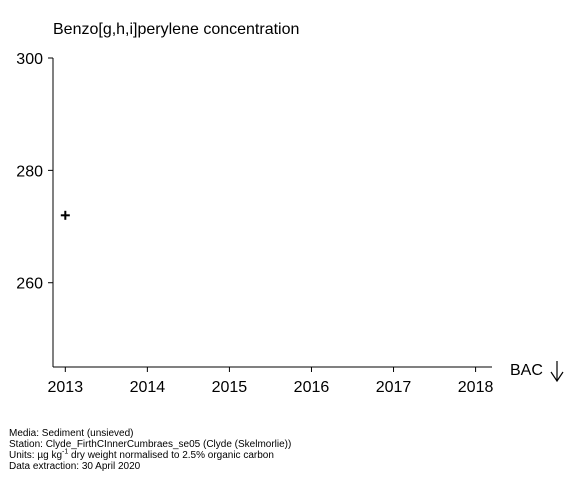 The image size is (580, 480). Describe the element at coordinates (65, 452) in the screenshot. I see `footer-units-sup: -1` at that location.